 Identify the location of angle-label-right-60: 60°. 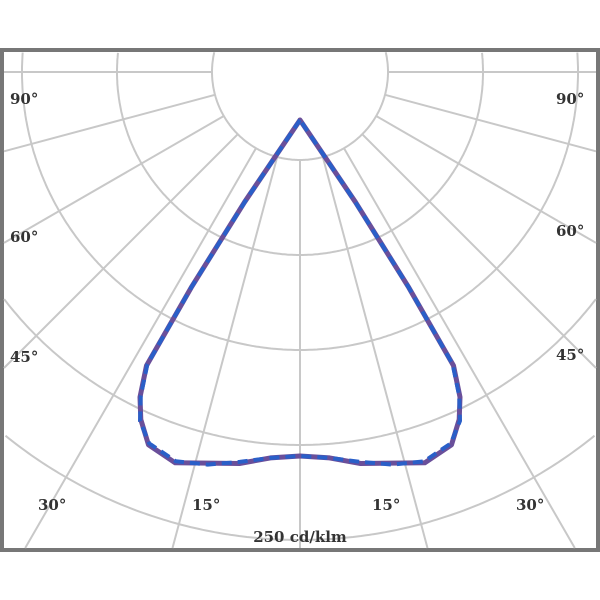
(570, 231).